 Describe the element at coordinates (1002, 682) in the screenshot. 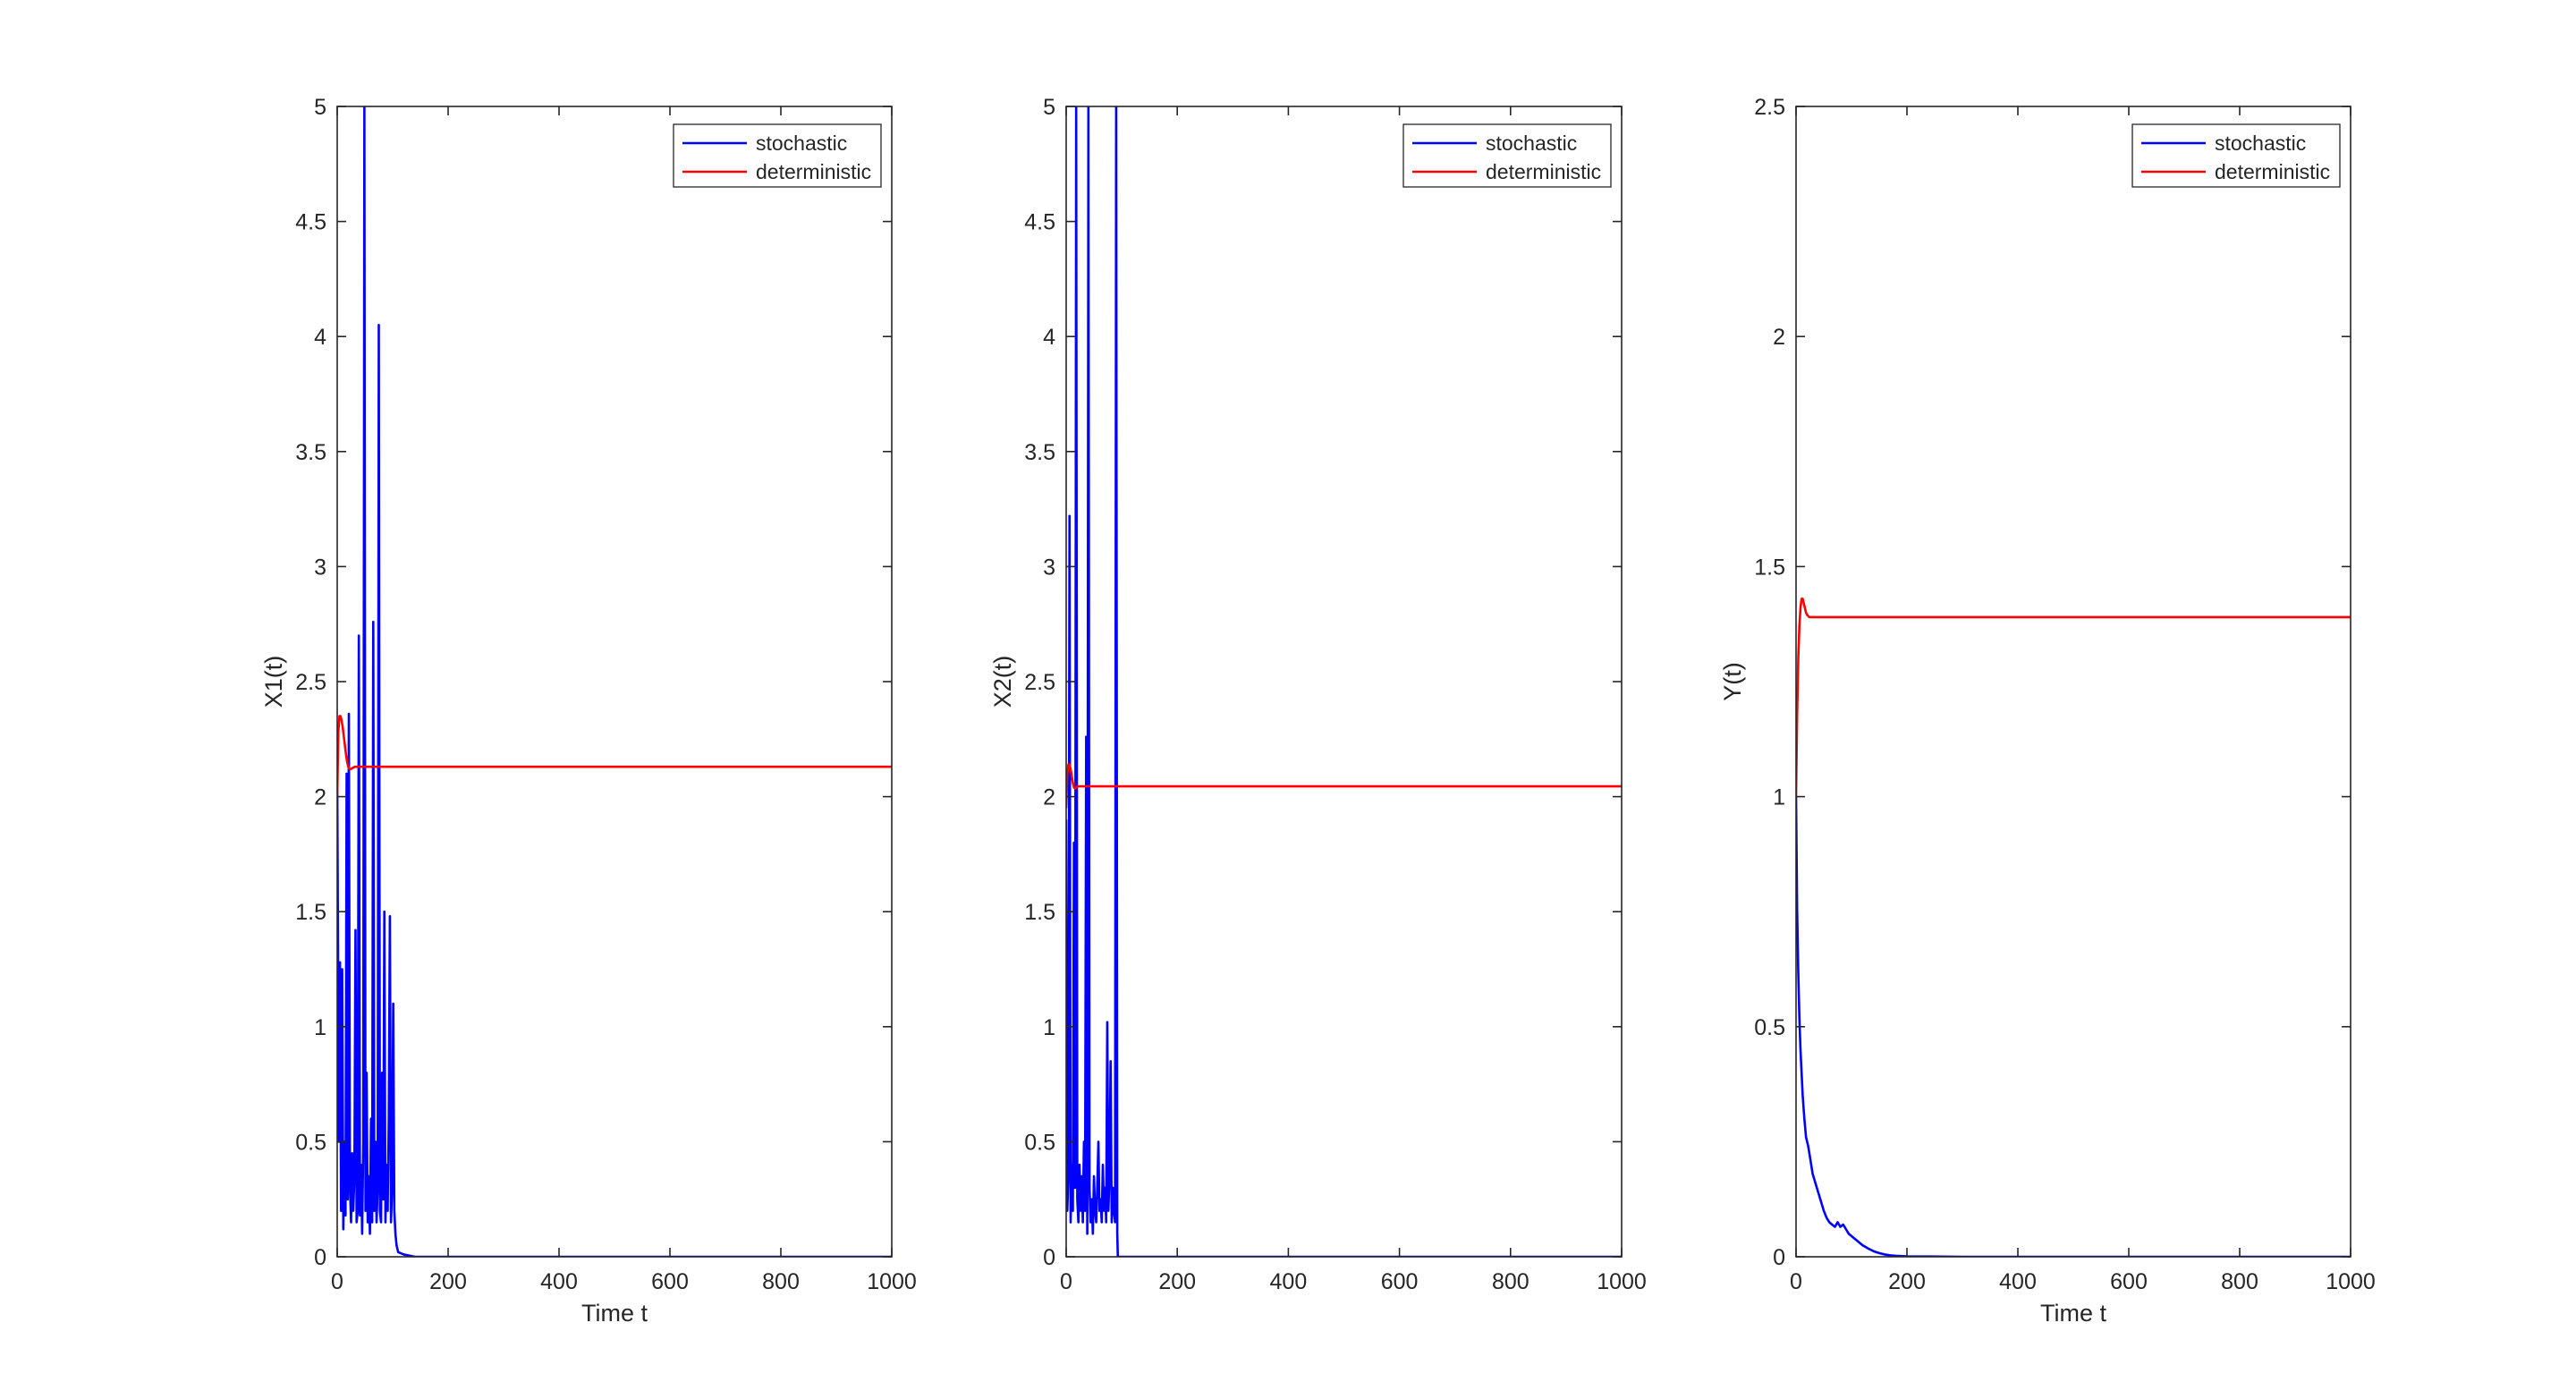

I see `y-axis-label: X2(t)` at that location.